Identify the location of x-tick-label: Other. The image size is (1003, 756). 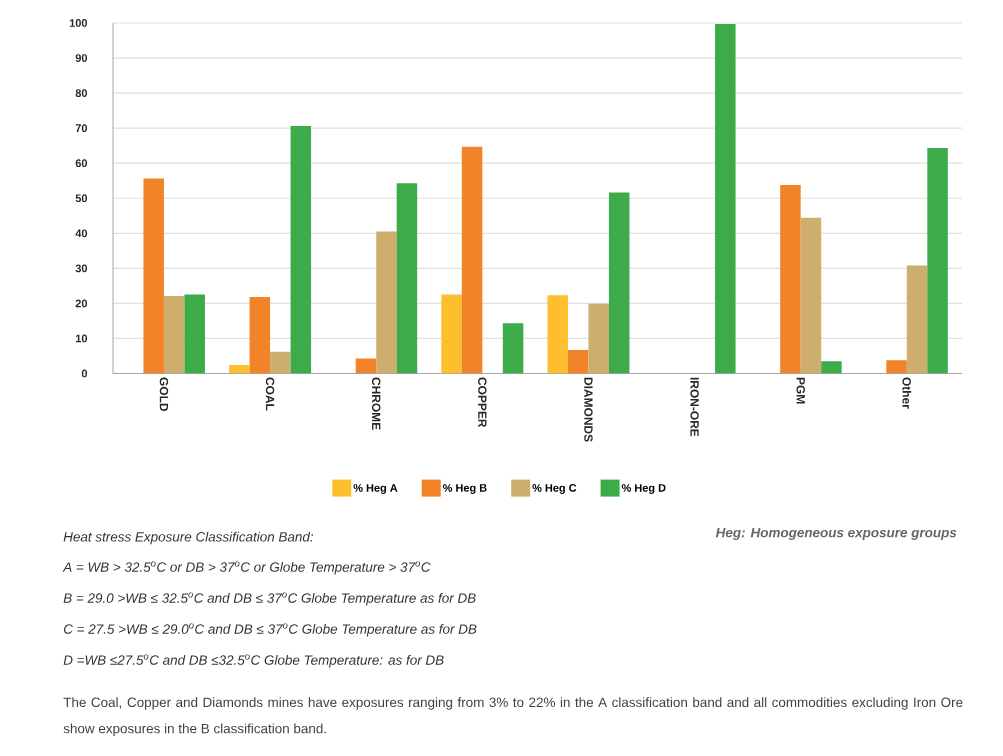
(907, 393).